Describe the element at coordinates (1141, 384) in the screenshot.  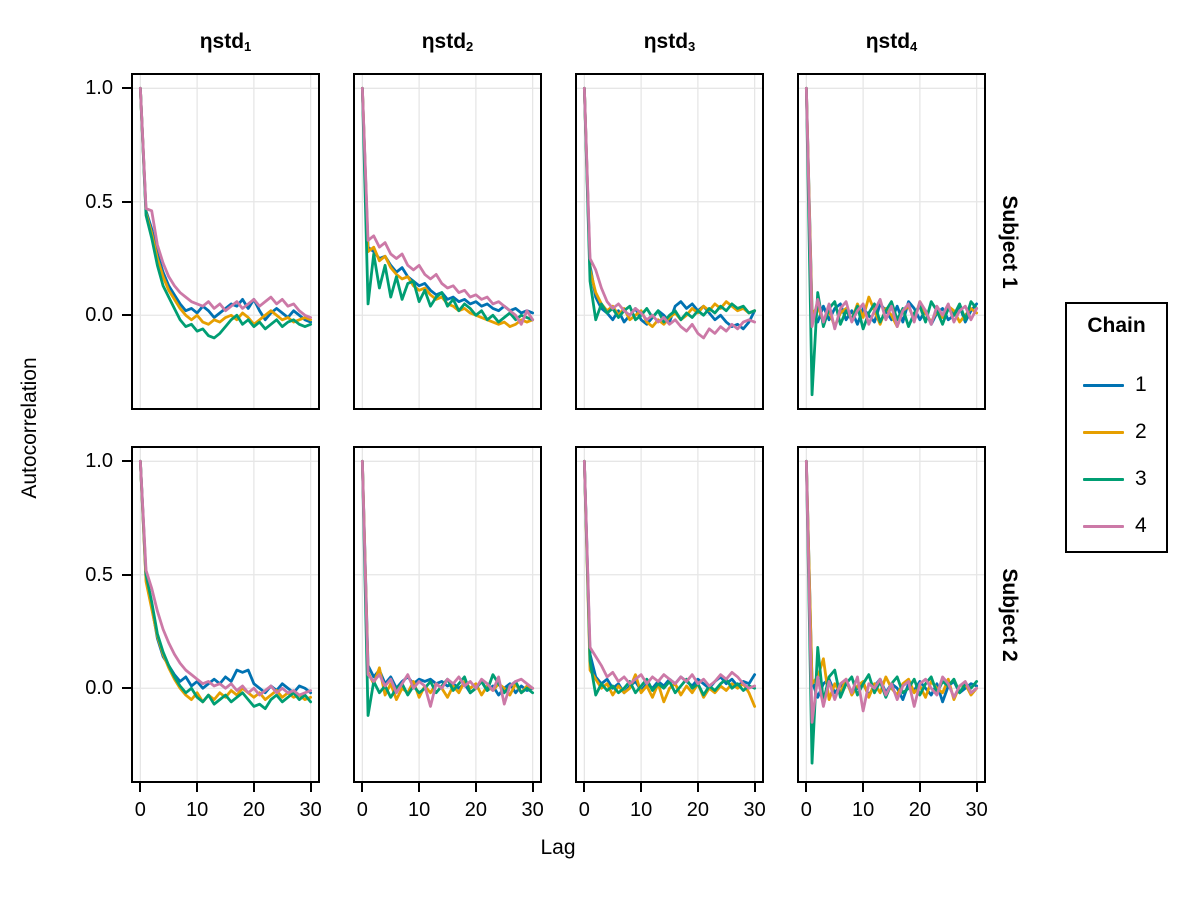
I see `legend-label-chain-1: 1` at that location.